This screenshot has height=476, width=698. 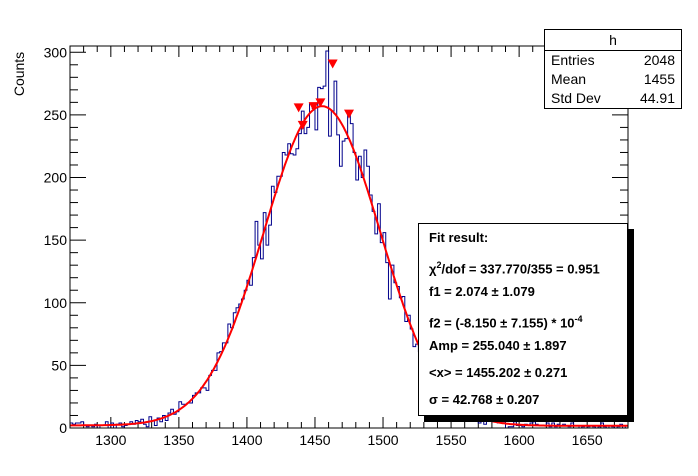 I want to click on fit-chi2: χ2/dof = 337.770/355 = 0.951, so click(x=528, y=270).